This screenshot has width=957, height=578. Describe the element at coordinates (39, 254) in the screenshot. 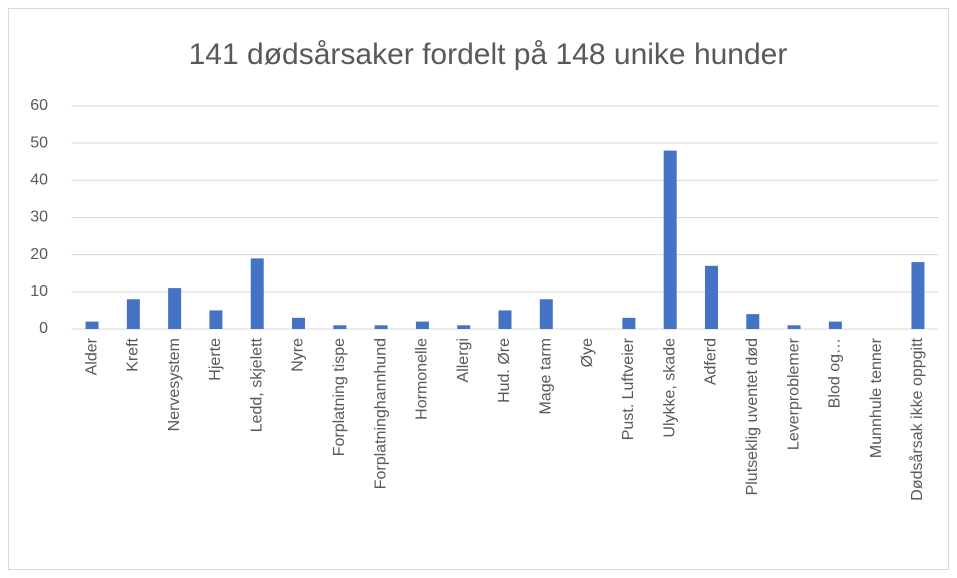

I see `y-tick-label: 20` at that location.